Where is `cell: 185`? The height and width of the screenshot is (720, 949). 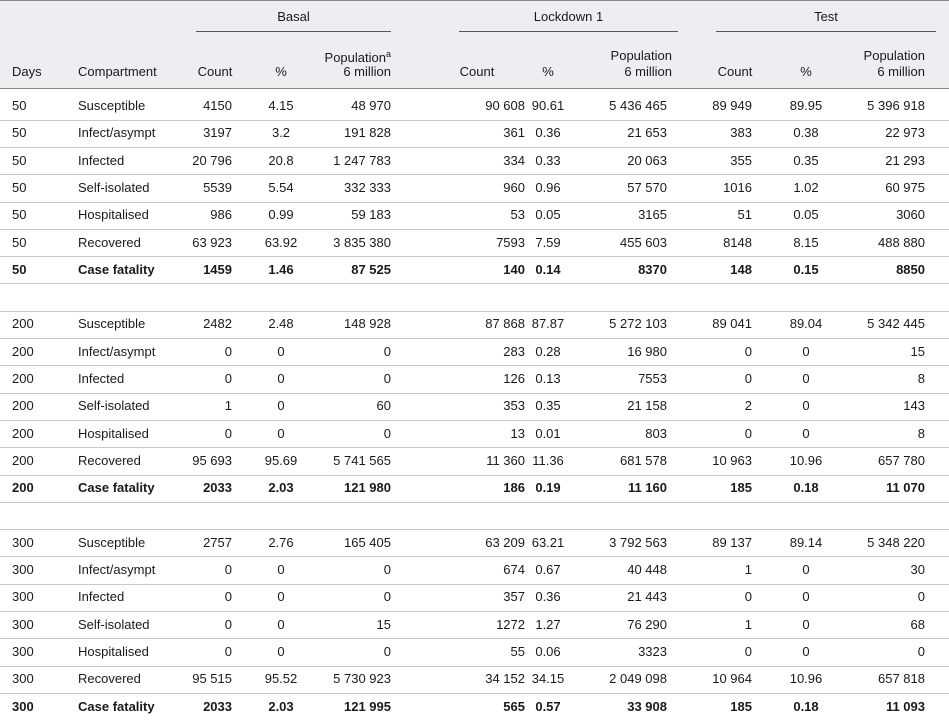 cell: 185 is located at coordinates (741, 706).